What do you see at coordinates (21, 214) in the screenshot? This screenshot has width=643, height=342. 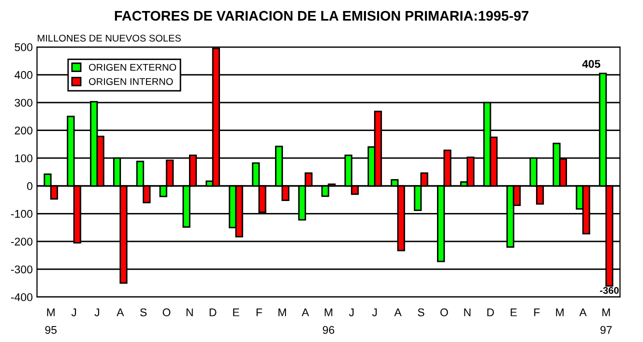 I see `y-tick-label: -100` at bounding box center [21, 214].